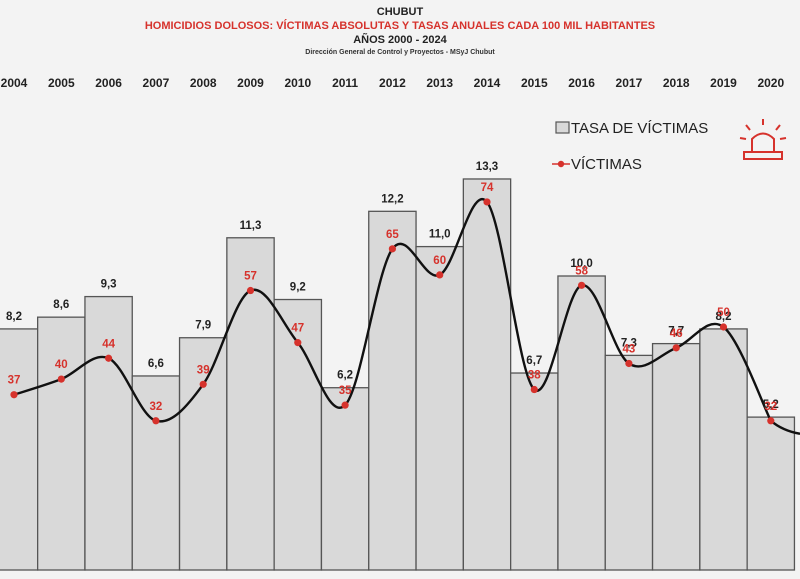 Image resolution: width=800 pixels, height=579 pixels. I want to click on victims-label: 46, so click(676, 334).